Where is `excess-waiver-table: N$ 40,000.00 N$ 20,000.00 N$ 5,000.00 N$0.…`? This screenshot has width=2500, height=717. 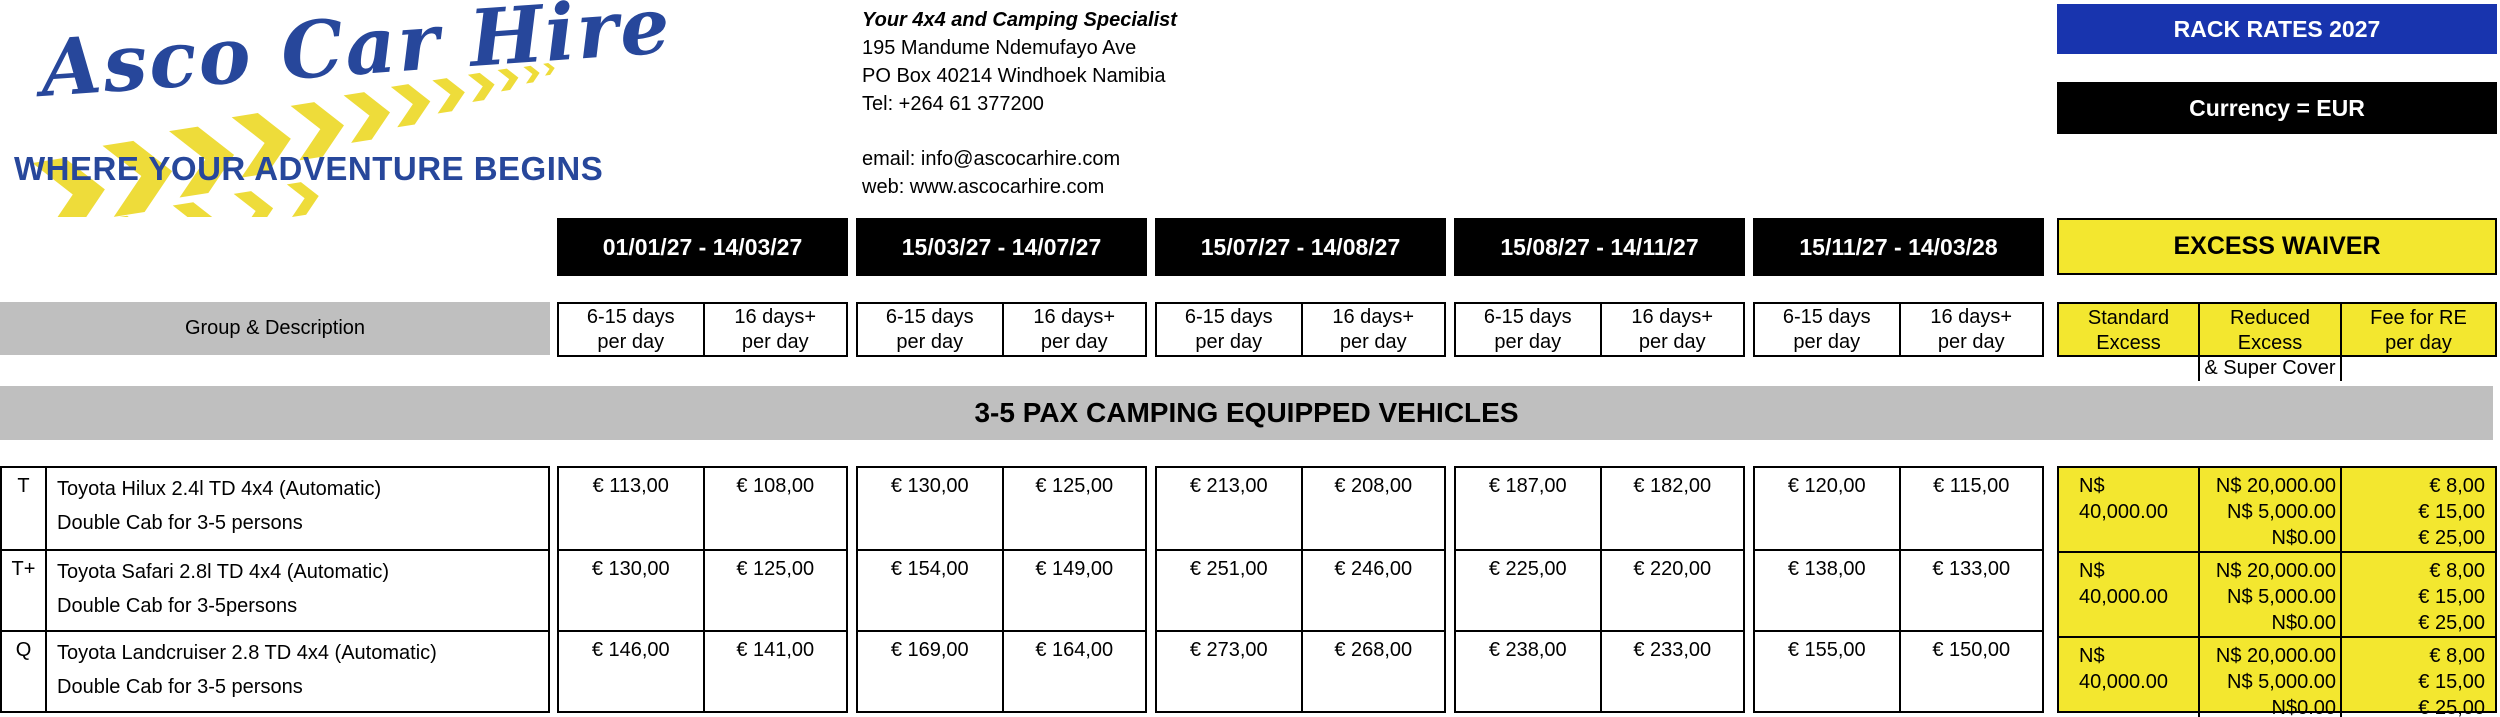 excess-waiver-table: N$ 40,000.00 N$ 20,000.00 N$ 5,000.00 N$0.… is located at coordinates (2277, 591).